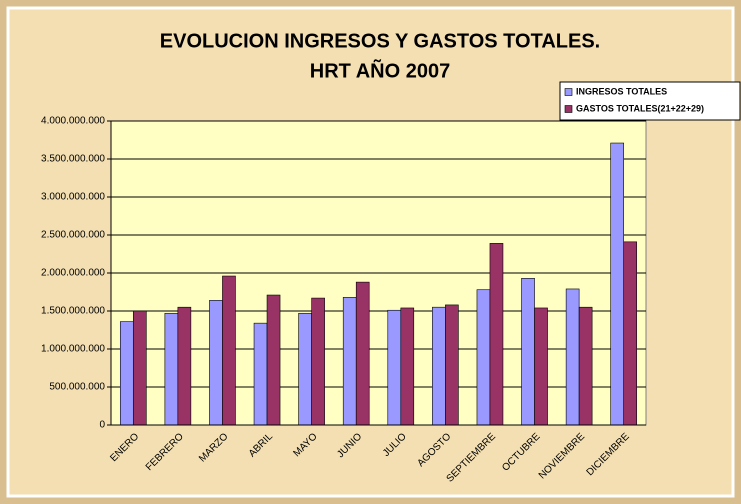 The width and height of the screenshot is (741, 504). What do you see at coordinates (650, 101) in the screenshot?
I see `legend` at bounding box center [650, 101].